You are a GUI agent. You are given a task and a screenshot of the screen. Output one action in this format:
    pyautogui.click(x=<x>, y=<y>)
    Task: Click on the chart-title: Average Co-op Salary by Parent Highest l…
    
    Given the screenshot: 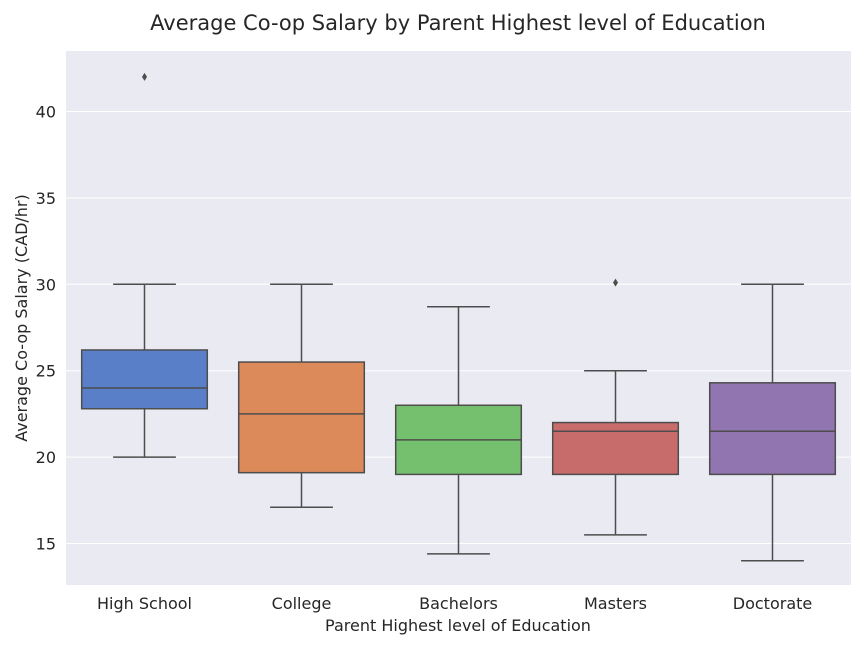 What is the action you would take?
    pyautogui.click(x=458, y=23)
    